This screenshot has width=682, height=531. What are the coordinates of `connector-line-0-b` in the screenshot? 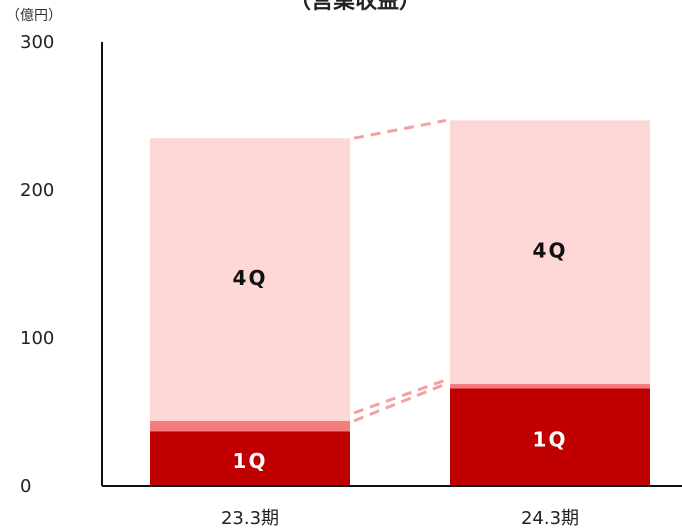 It's located at (400, 396).